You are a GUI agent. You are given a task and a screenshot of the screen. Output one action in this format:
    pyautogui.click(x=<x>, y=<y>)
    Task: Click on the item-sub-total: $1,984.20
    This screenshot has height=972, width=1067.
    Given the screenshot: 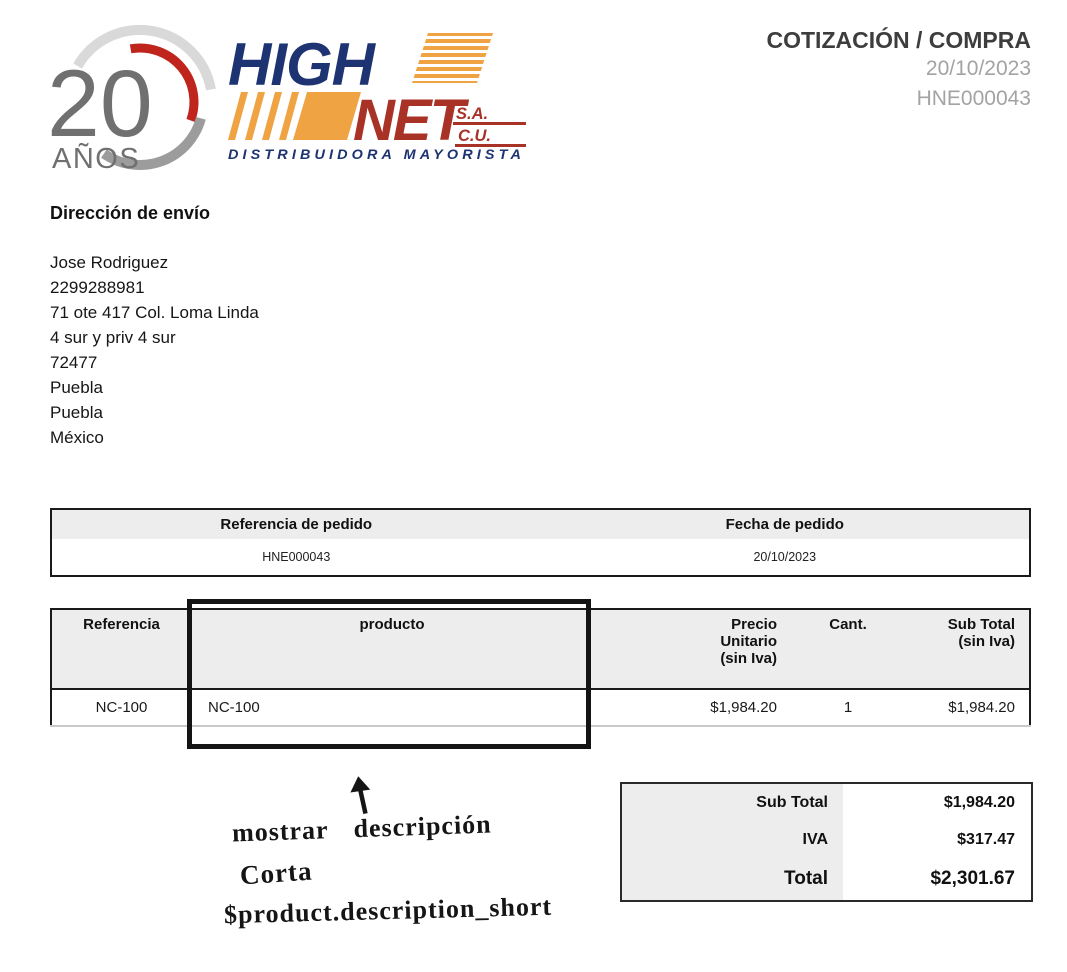 What is the action you would take?
    pyautogui.click(x=981, y=707)
    